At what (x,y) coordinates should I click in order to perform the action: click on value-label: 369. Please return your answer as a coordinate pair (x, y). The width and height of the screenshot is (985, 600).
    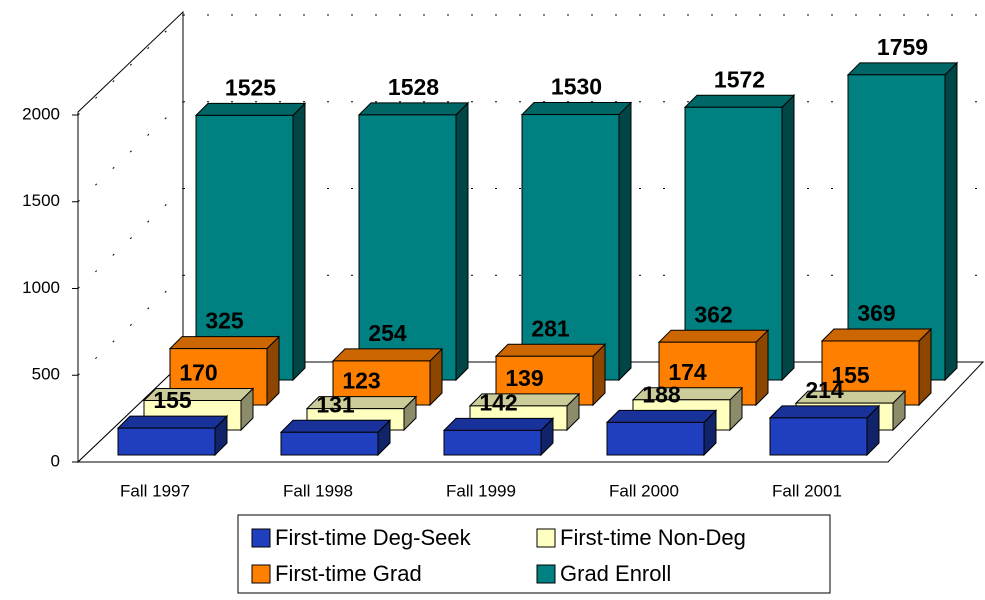
    Looking at the image, I should click on (876, 313).